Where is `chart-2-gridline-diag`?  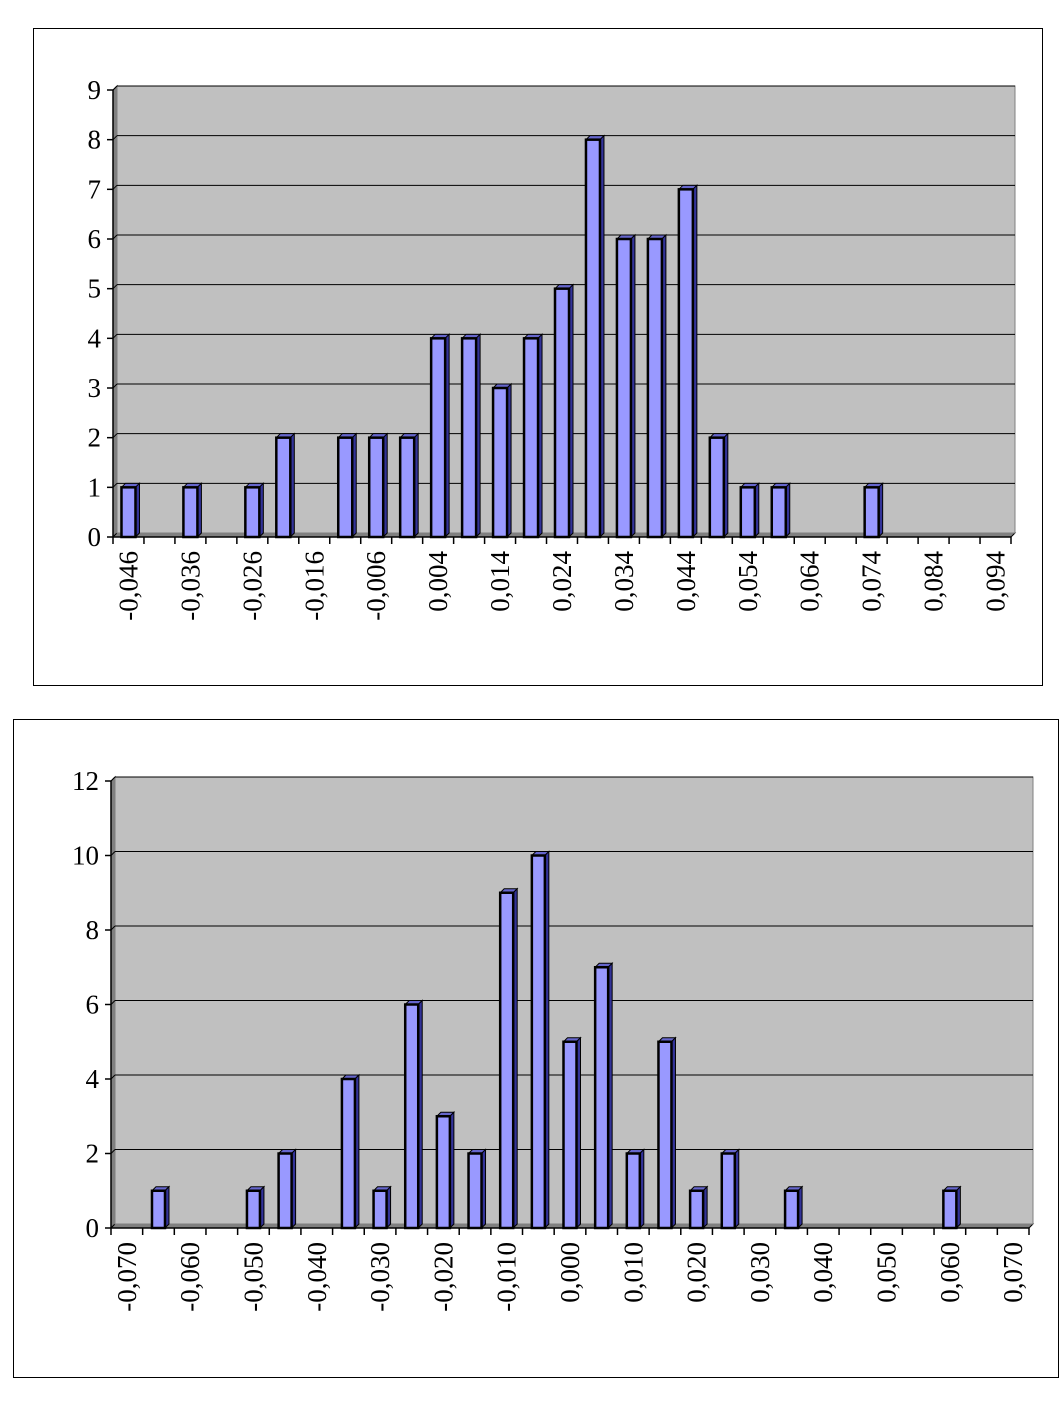 chart-2-gridline-diag is located at coordinates (113, 779).